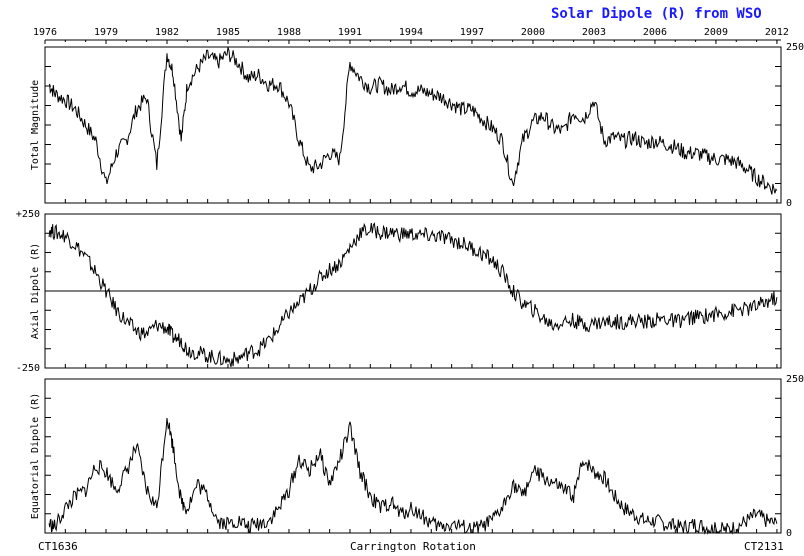 Image resolution: width=804 pixels, height=556 pixels. What do you see at coordinates (106, 32) in the screenshot?
I see `top-axis-tick-label: 1979` at bounding box center [106, 32].